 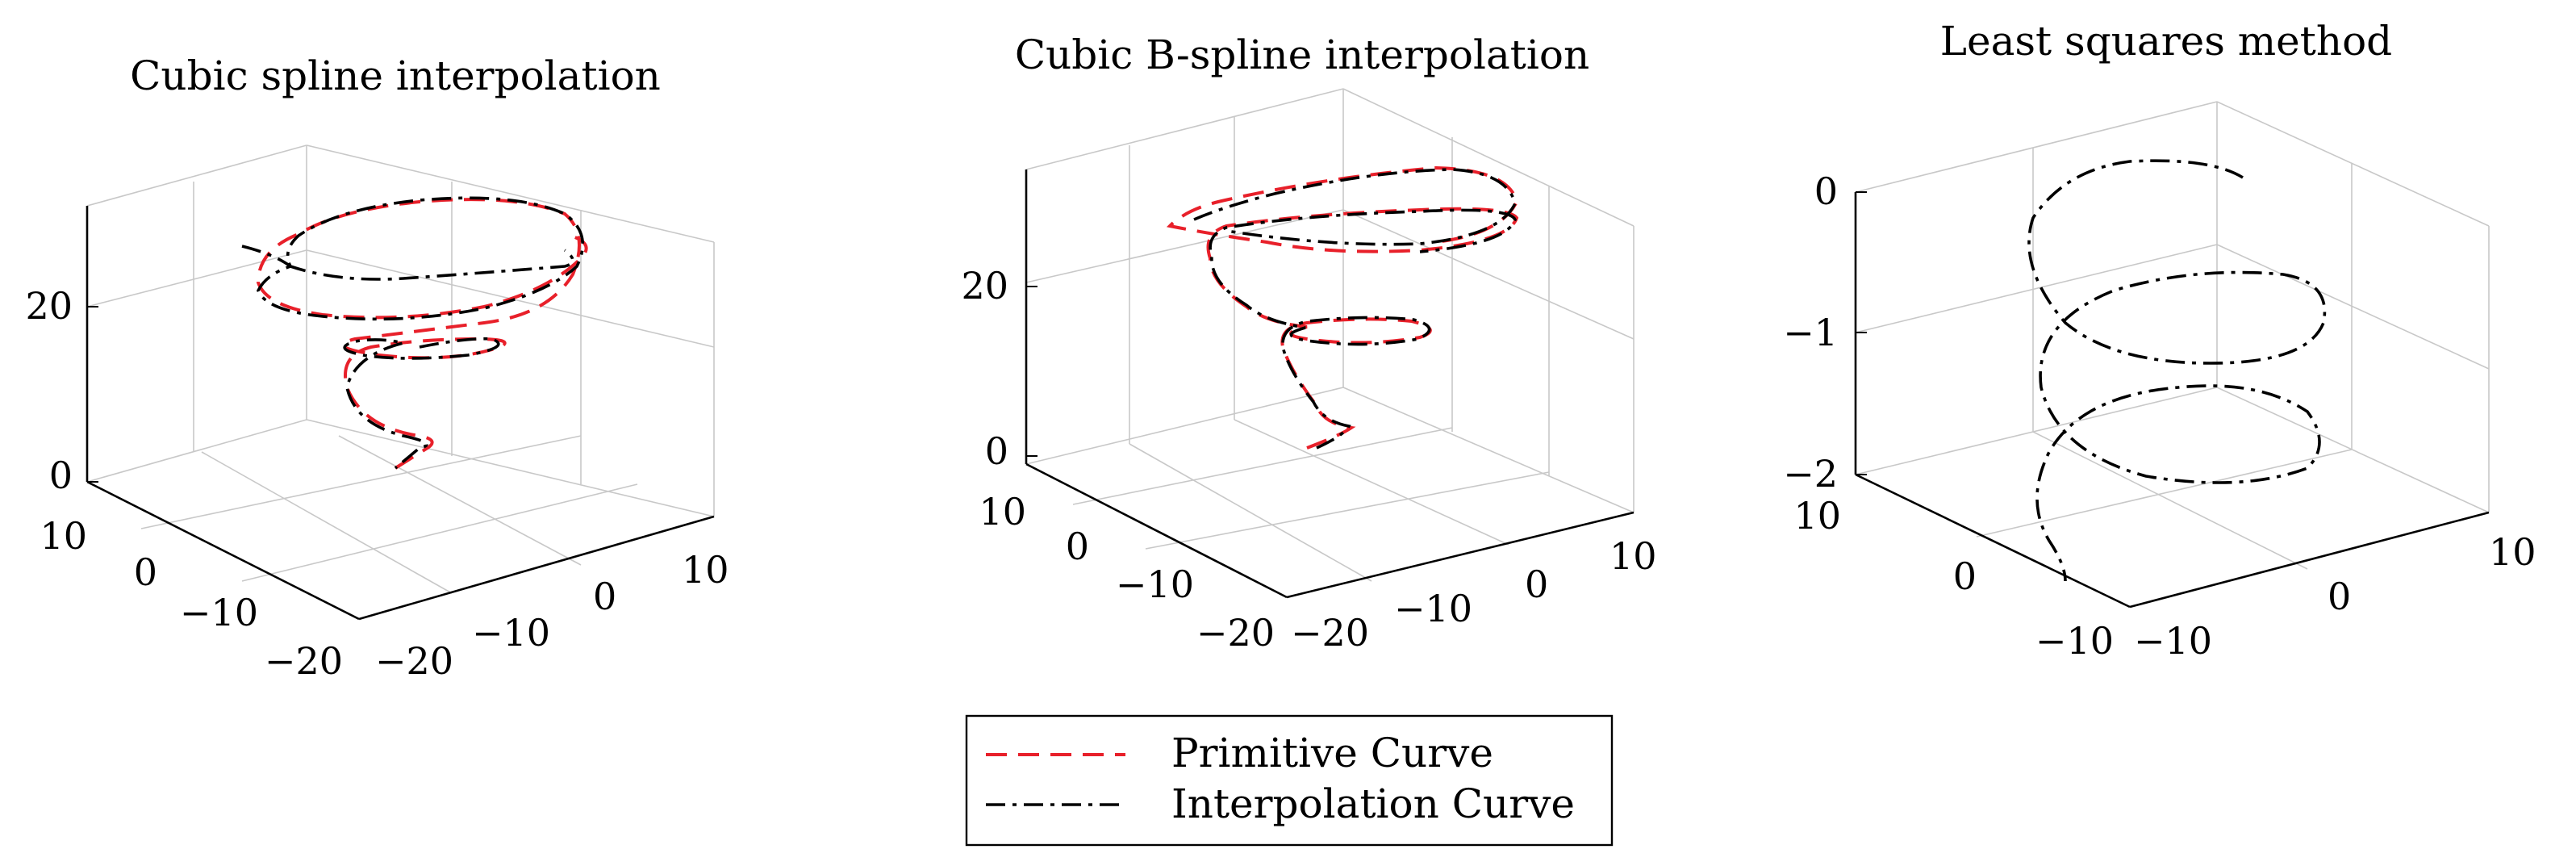 What do you see at coordinates (1302, 54) in the screenshot?
I see `panel-title: Cubic B-spline interpolation` at bounding box center [1302, 54].